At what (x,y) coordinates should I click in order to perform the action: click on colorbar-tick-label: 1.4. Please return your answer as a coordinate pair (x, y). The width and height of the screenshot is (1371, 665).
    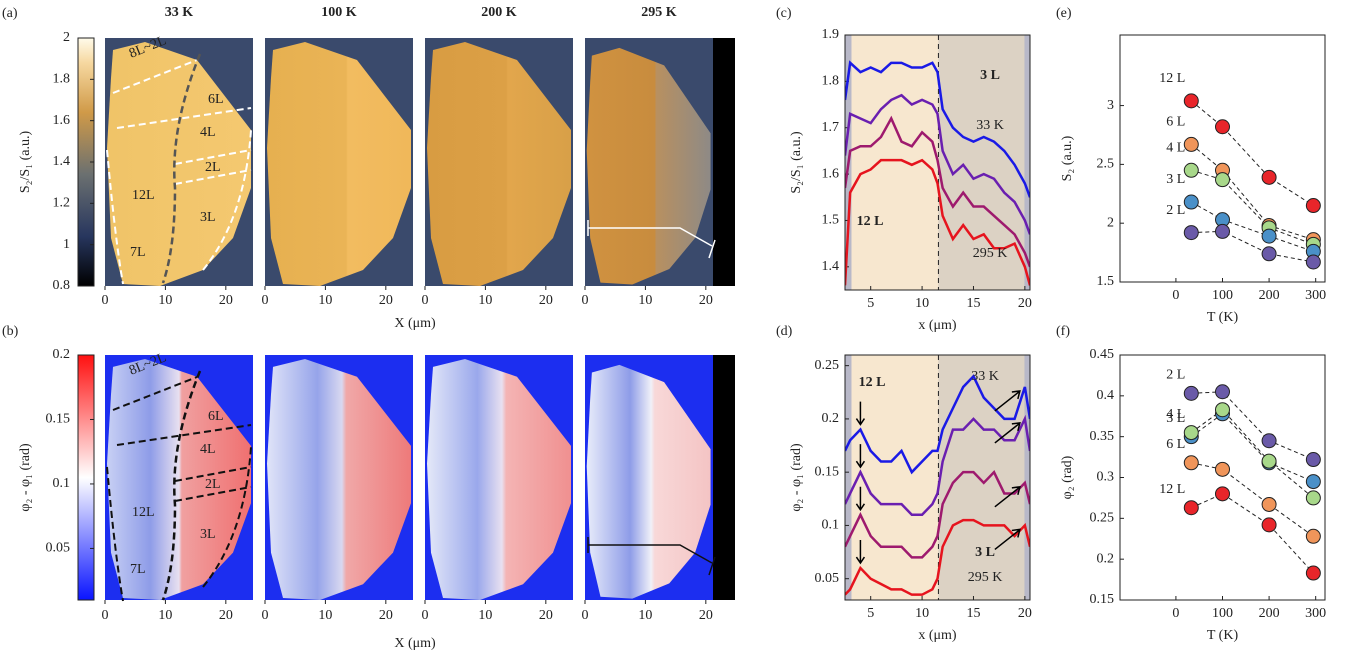
    Looking at the image, I should click on (62, 161).